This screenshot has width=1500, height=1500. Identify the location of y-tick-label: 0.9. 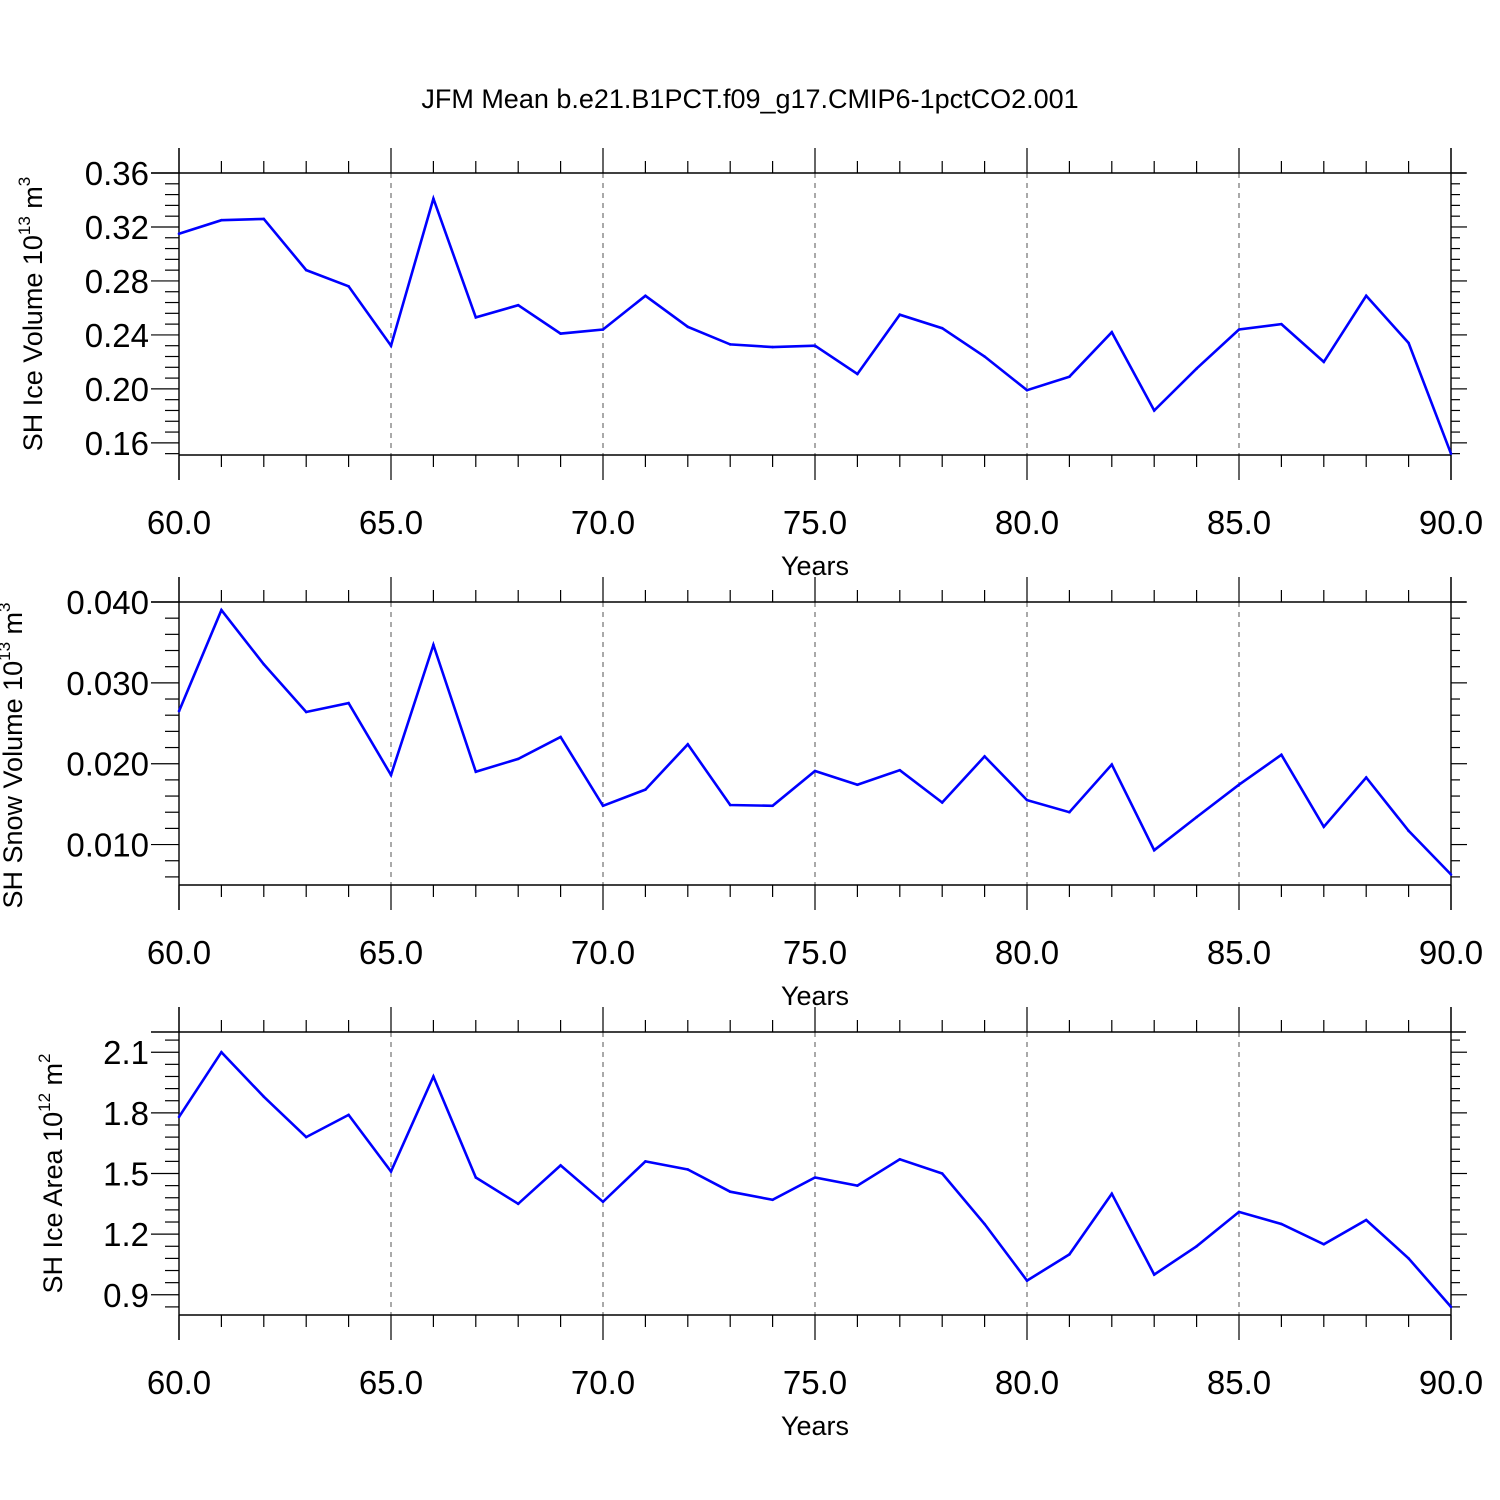
(126, 1295).